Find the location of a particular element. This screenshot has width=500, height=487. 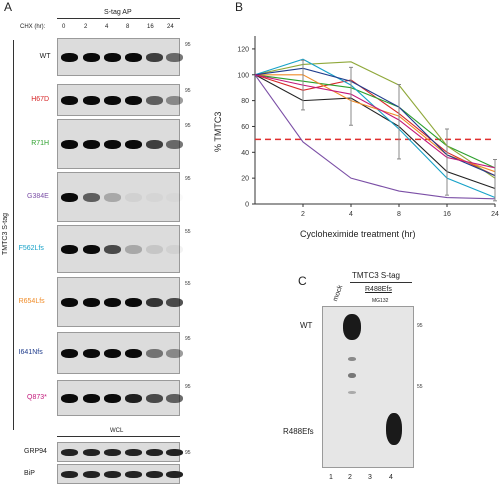

blot-i641nfs is located at coordinates (120, 353).